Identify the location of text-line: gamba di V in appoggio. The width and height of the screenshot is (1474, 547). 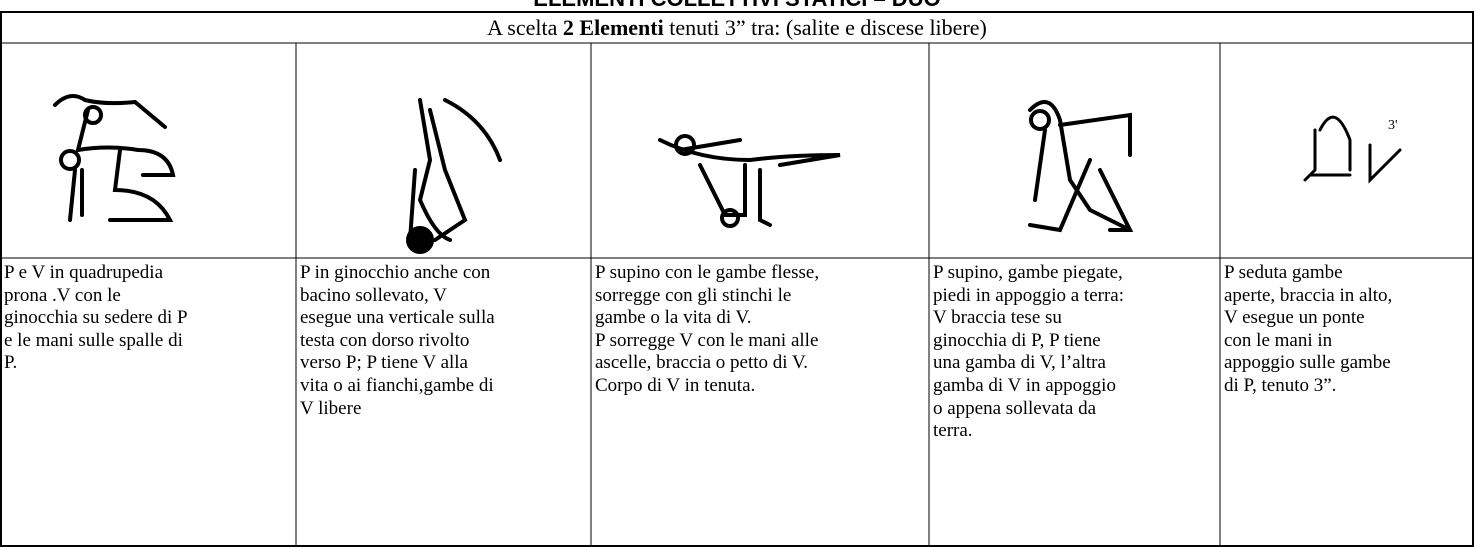
(1024, 385).